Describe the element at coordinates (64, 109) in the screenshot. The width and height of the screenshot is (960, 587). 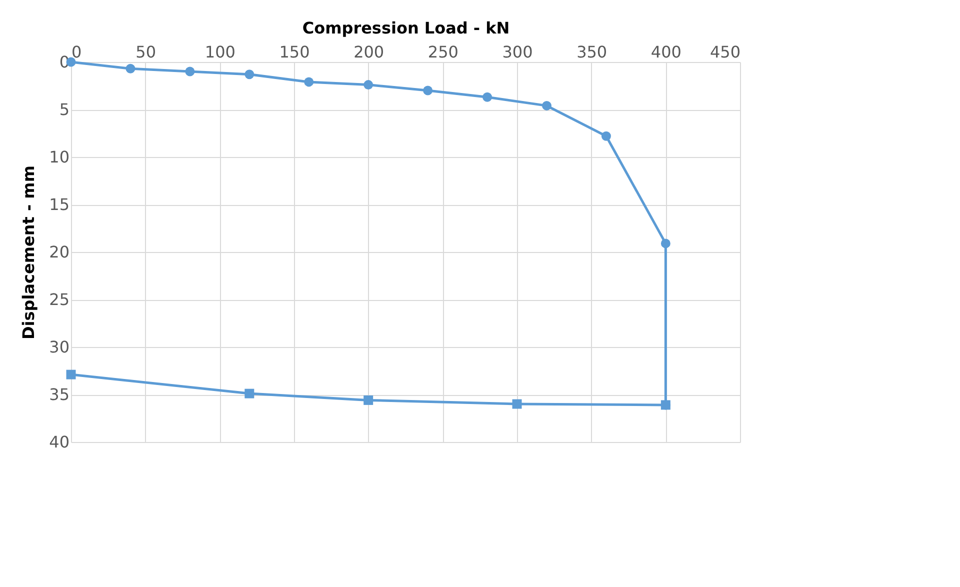
I see `y-tick-label: 5` at that location.